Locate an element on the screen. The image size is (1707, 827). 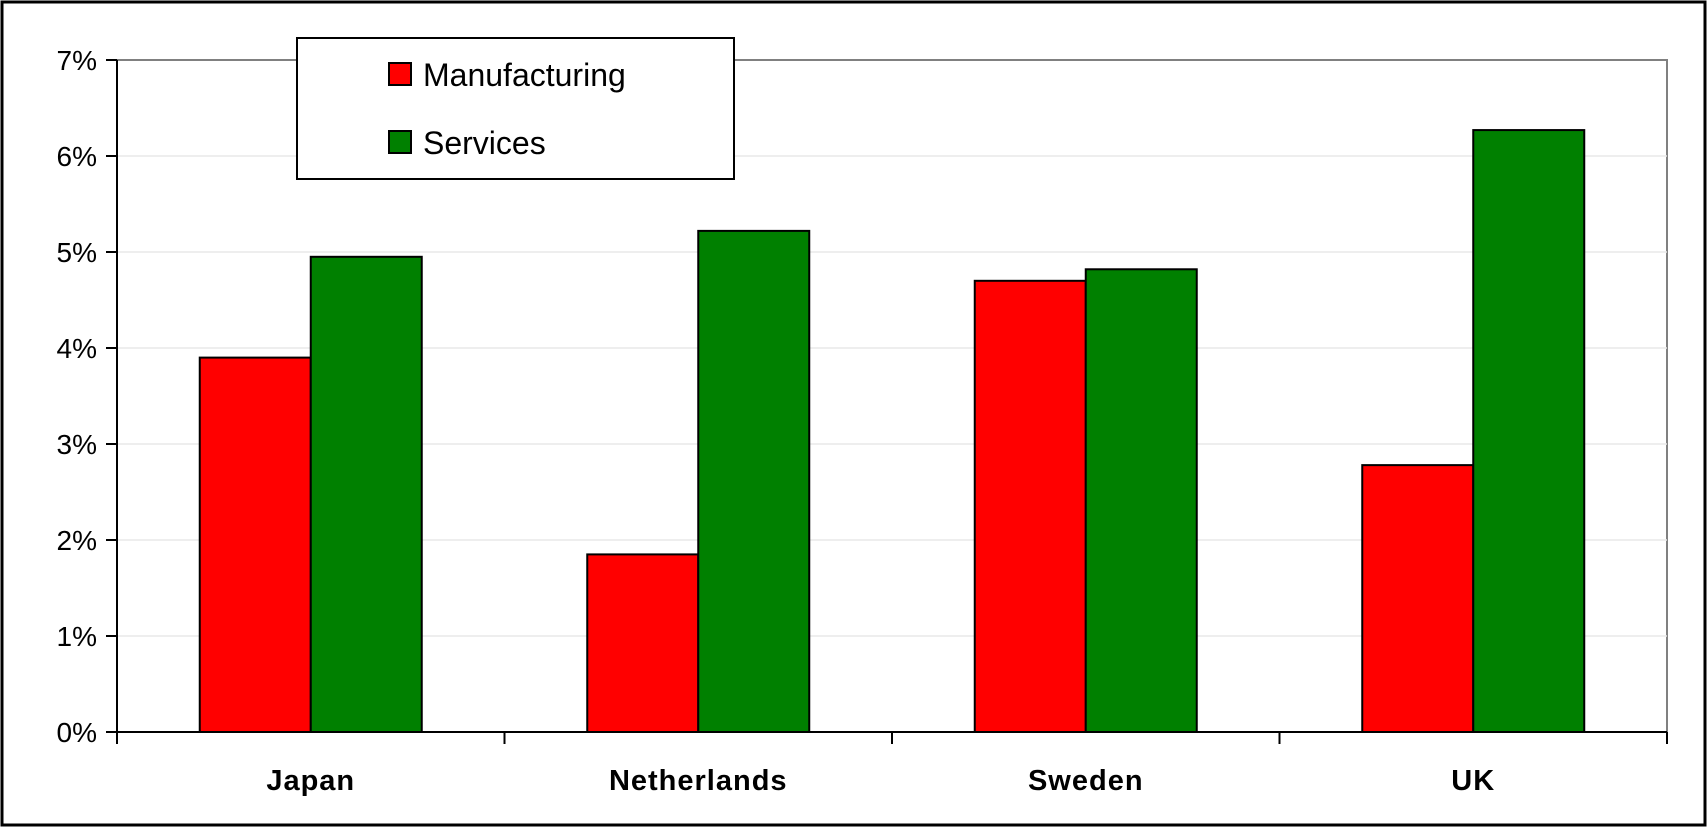
x-category-label: Netherlands is located at coordinates (698, 781).